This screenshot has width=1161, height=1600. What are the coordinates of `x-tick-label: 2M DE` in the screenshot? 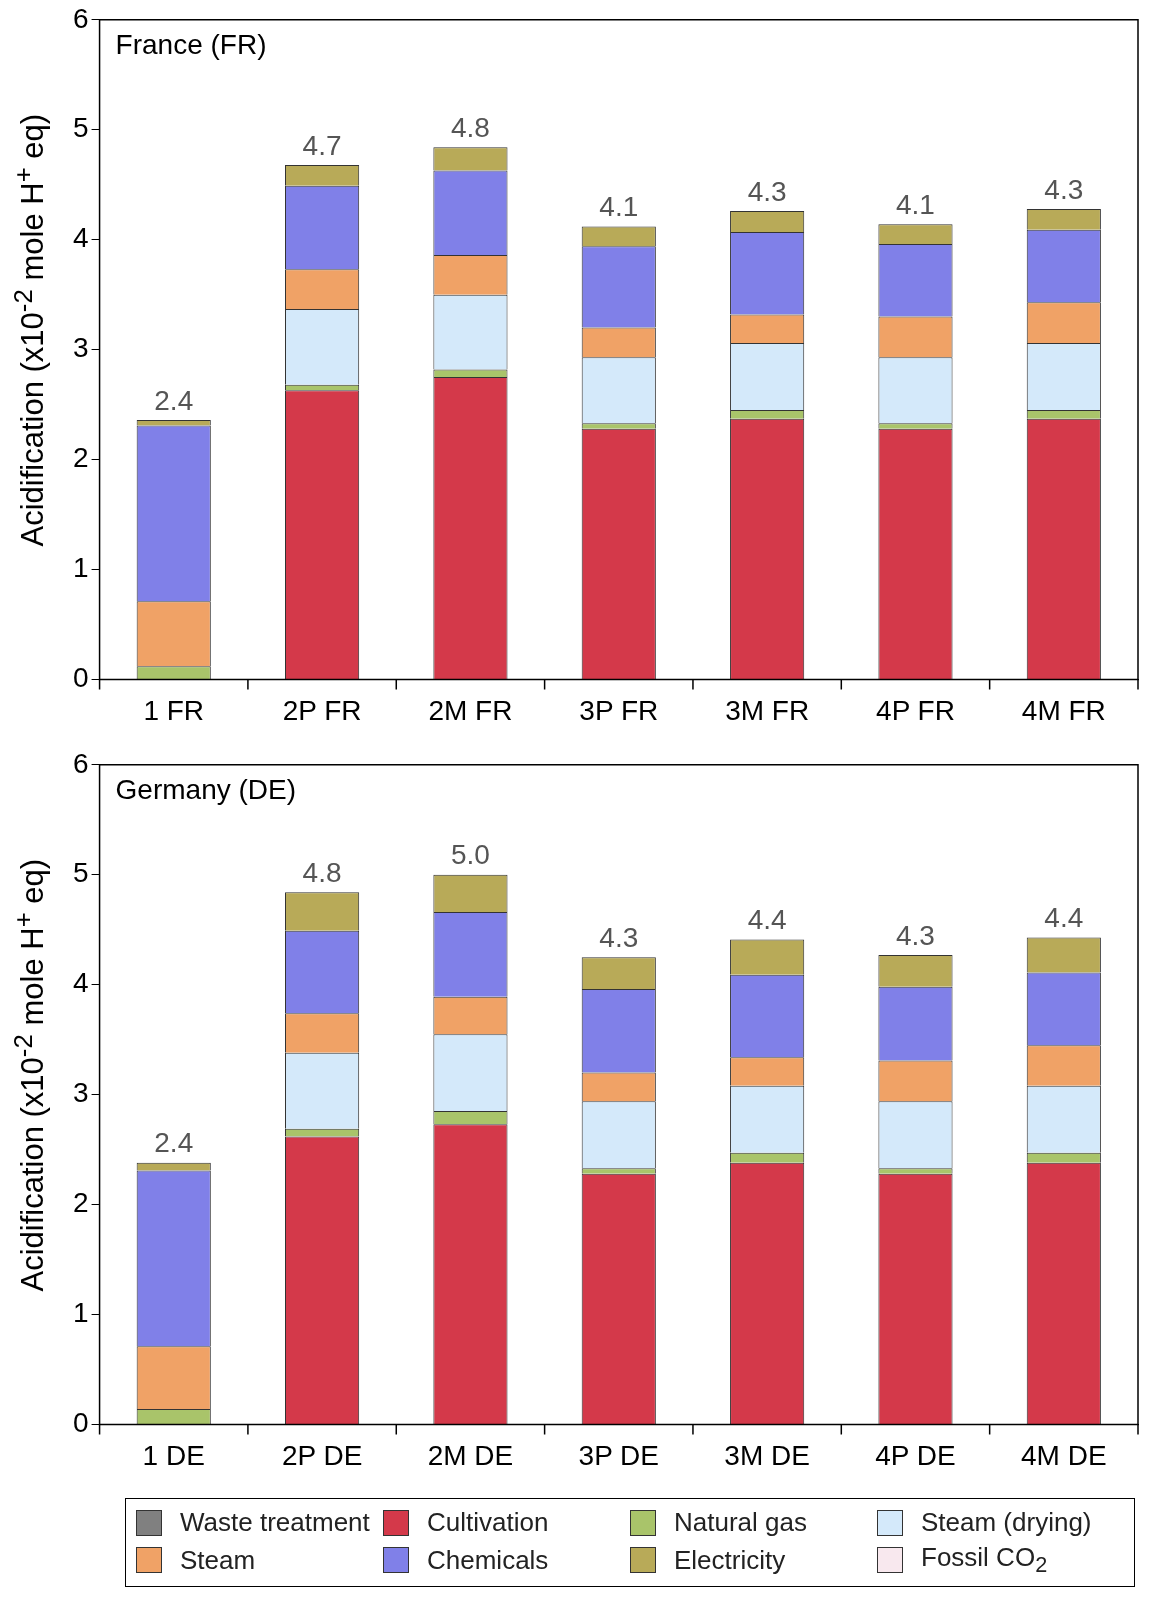 It's located at (470, 1455).